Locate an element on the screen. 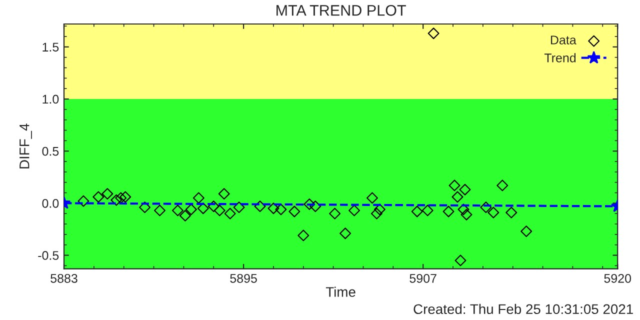 The height and width of the screenshot is (320, 640). y-tick-label: 0.0 is located at coordinates (50, 203).